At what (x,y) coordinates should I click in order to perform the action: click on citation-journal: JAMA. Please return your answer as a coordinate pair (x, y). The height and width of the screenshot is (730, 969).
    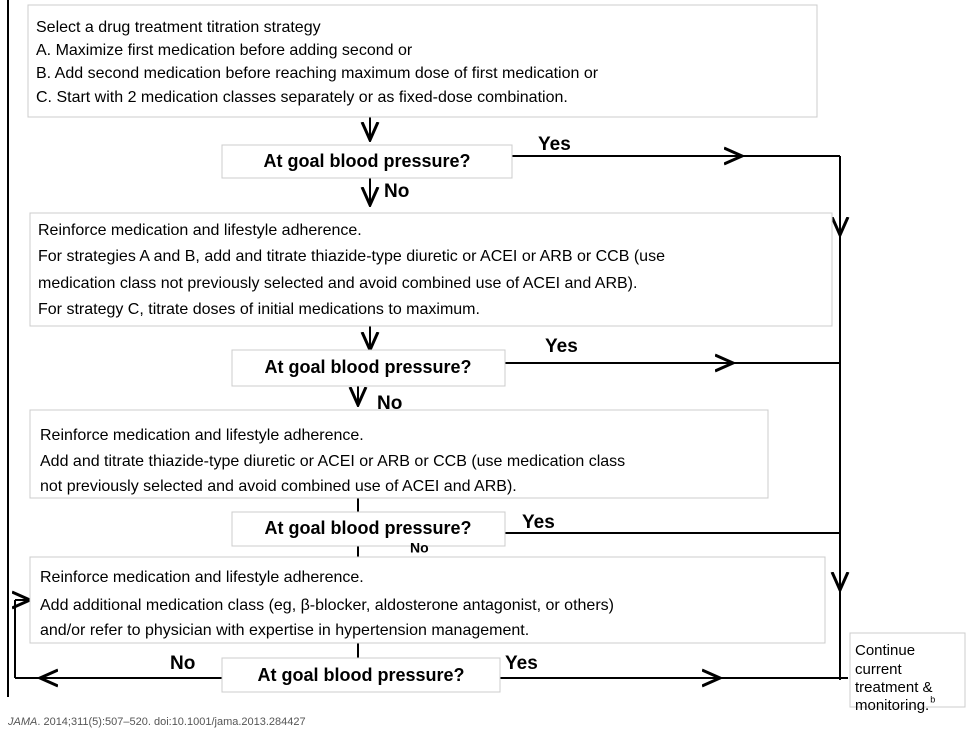
    Looking at the image, I should click on (22, 722).